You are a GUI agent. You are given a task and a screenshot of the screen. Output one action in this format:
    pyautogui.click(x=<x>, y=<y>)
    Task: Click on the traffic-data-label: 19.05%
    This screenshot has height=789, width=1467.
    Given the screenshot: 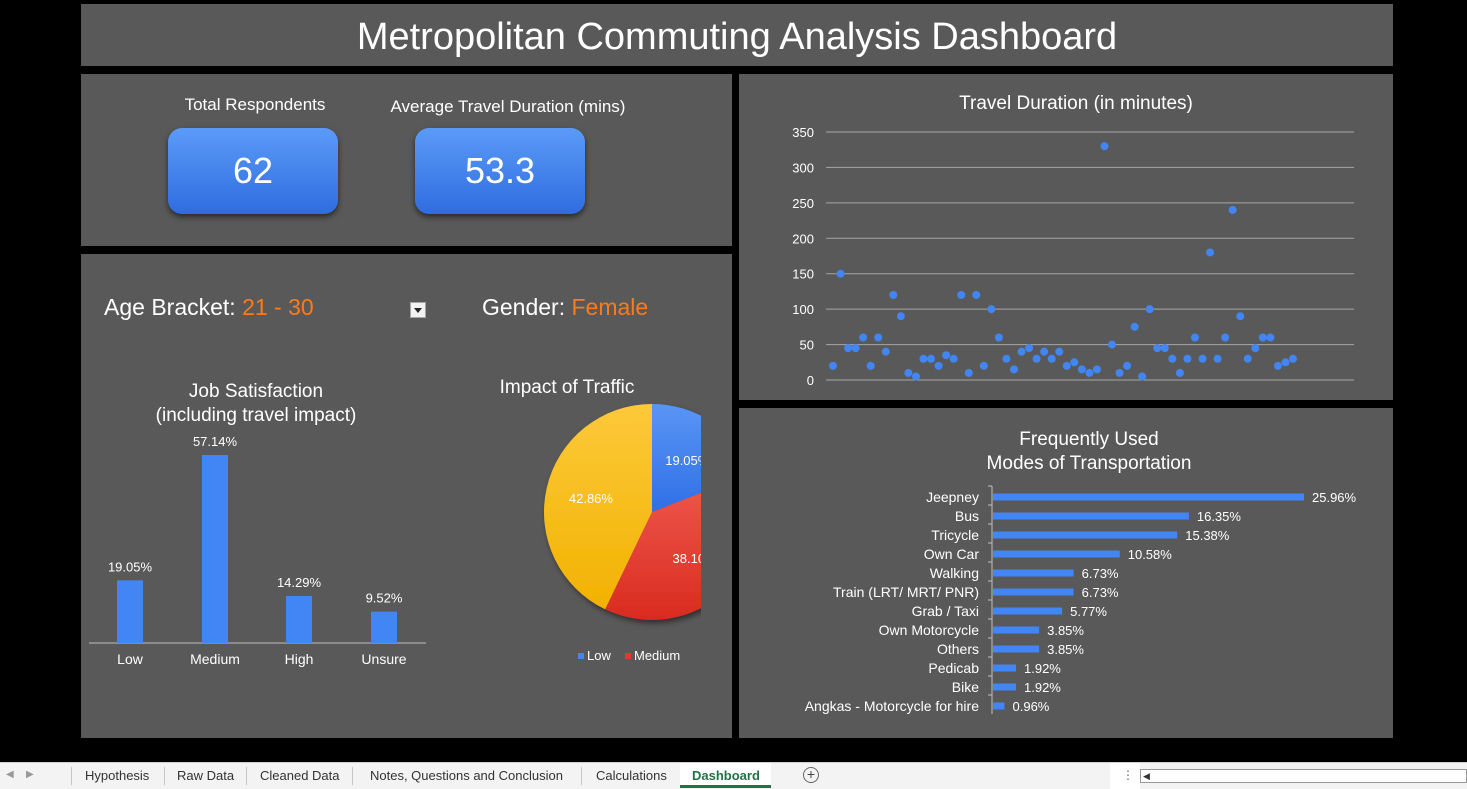 What is the action you would take?
    pyautogui.click(x=683, y=460)
    